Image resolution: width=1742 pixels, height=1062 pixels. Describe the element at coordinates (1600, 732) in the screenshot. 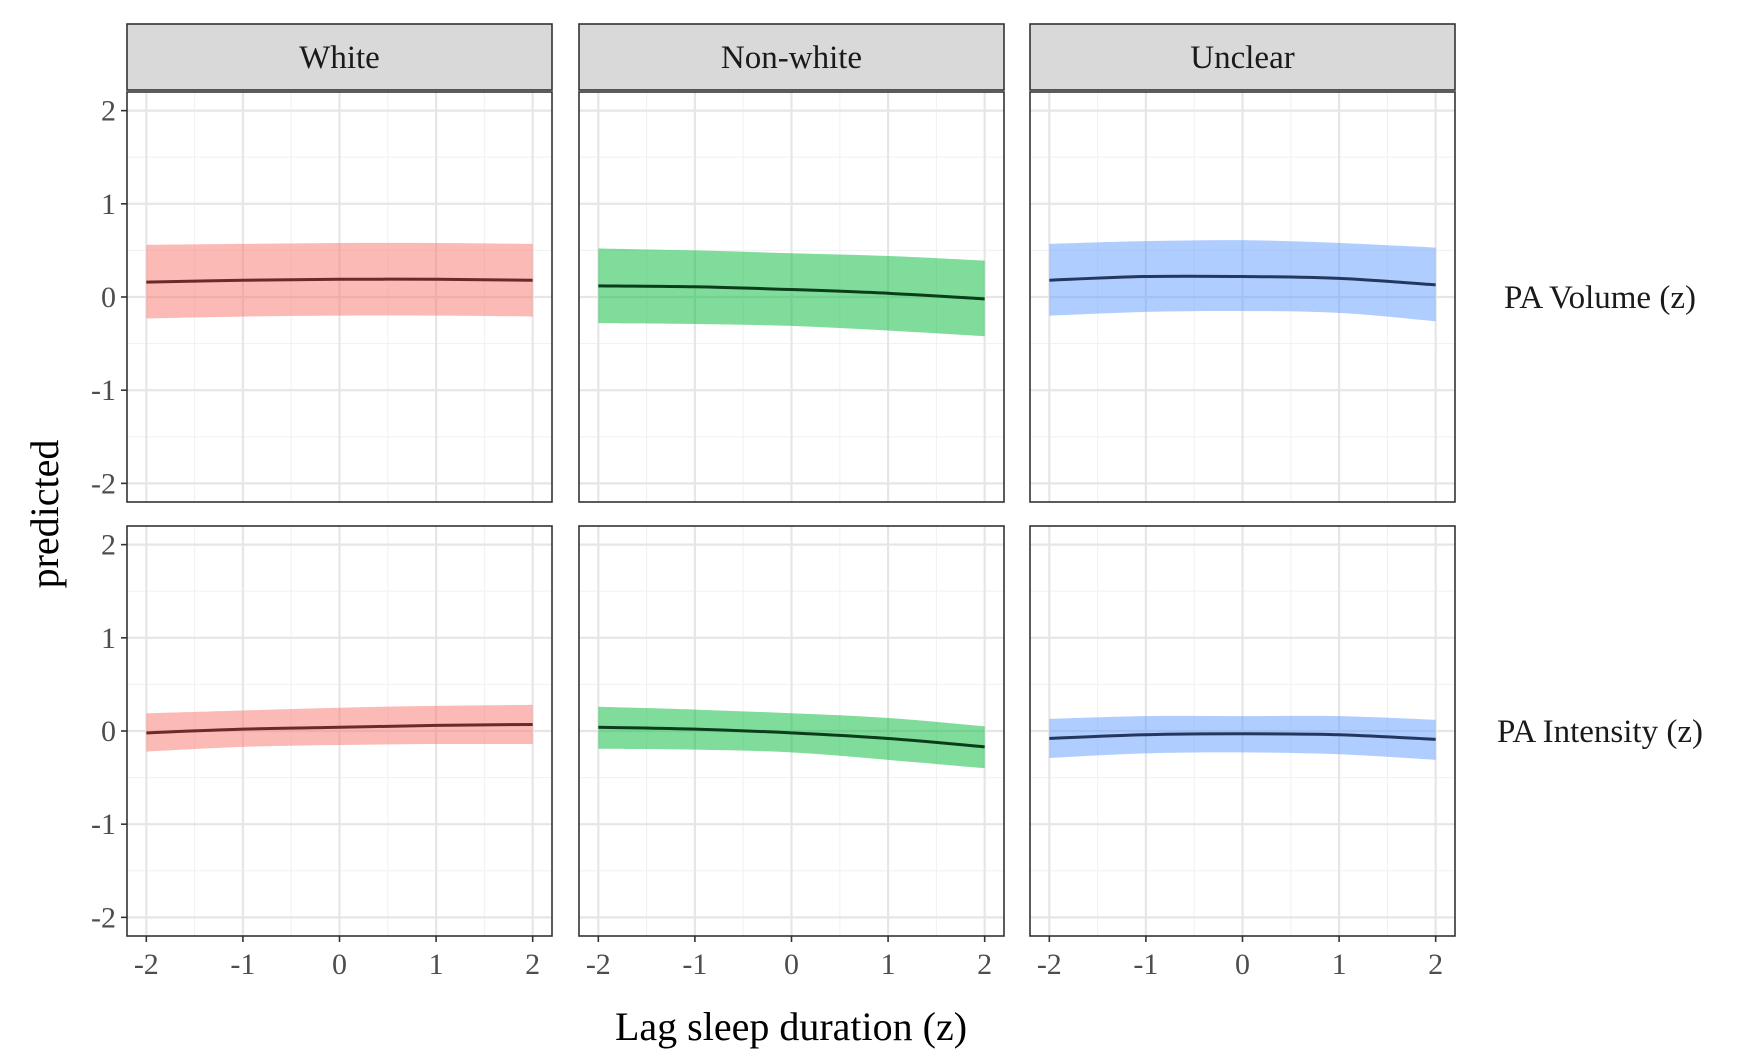

I see `facet-row-label: PA Intensity (z)` at that location.